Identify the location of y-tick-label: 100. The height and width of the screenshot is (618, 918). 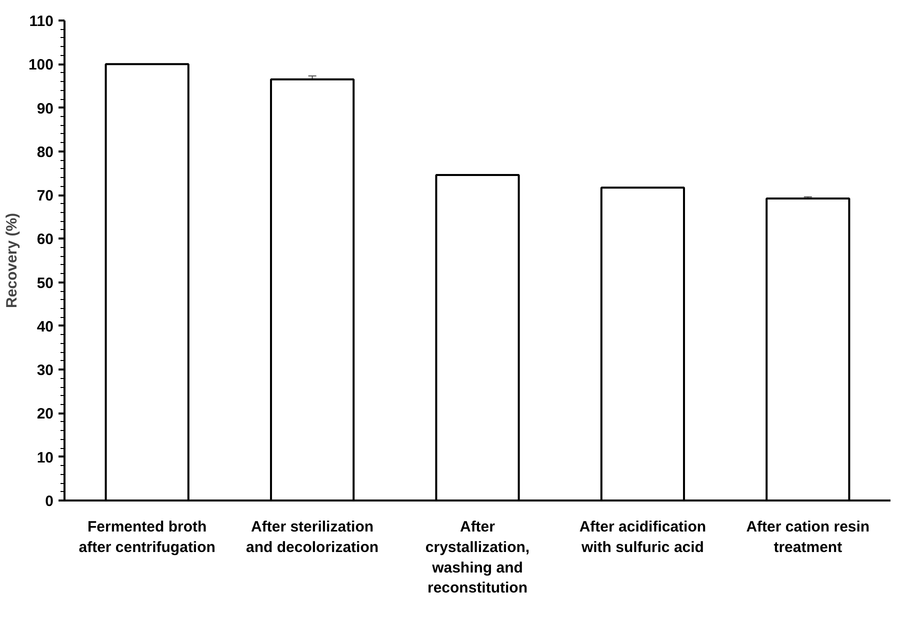
(41, 65).